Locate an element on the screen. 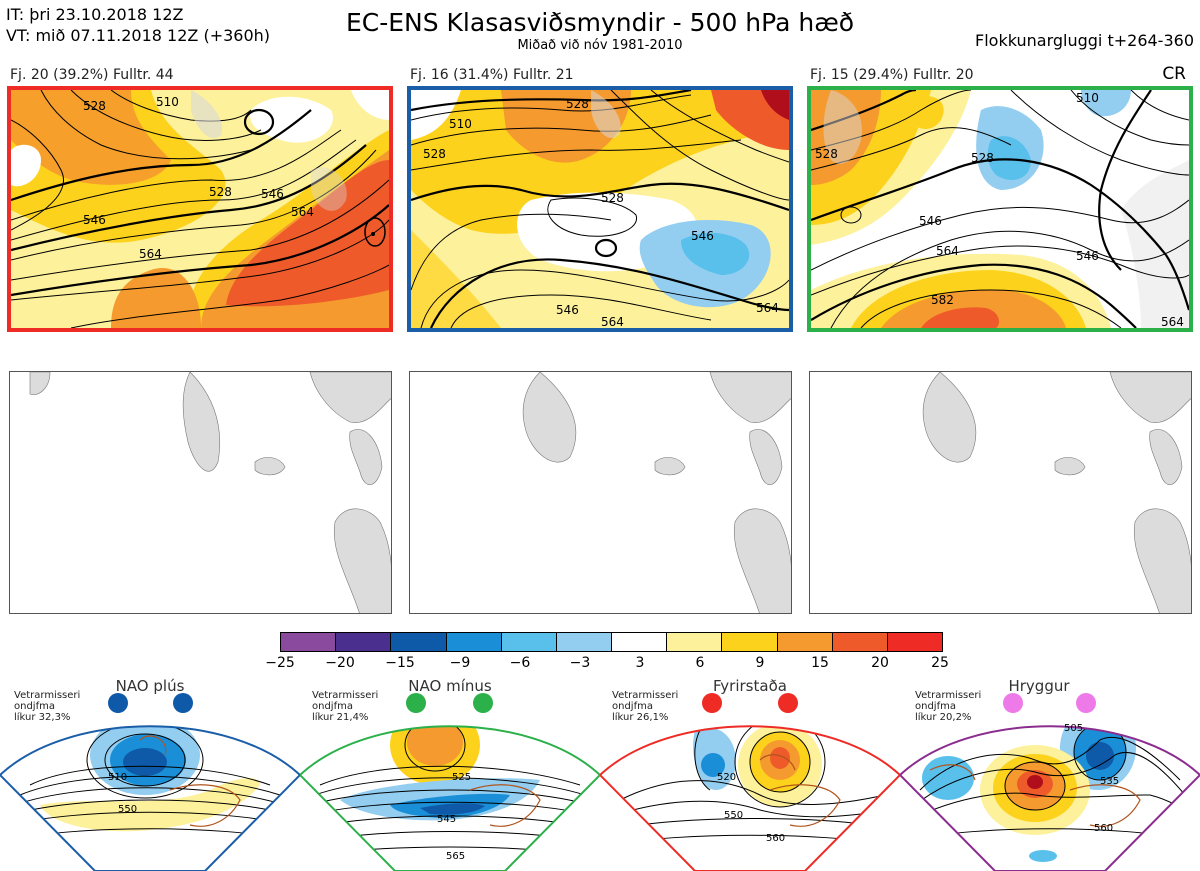 The width and height of the screenshot is (1200, 871). colorbar-tick: 6 is located at coordinates (700, 663).